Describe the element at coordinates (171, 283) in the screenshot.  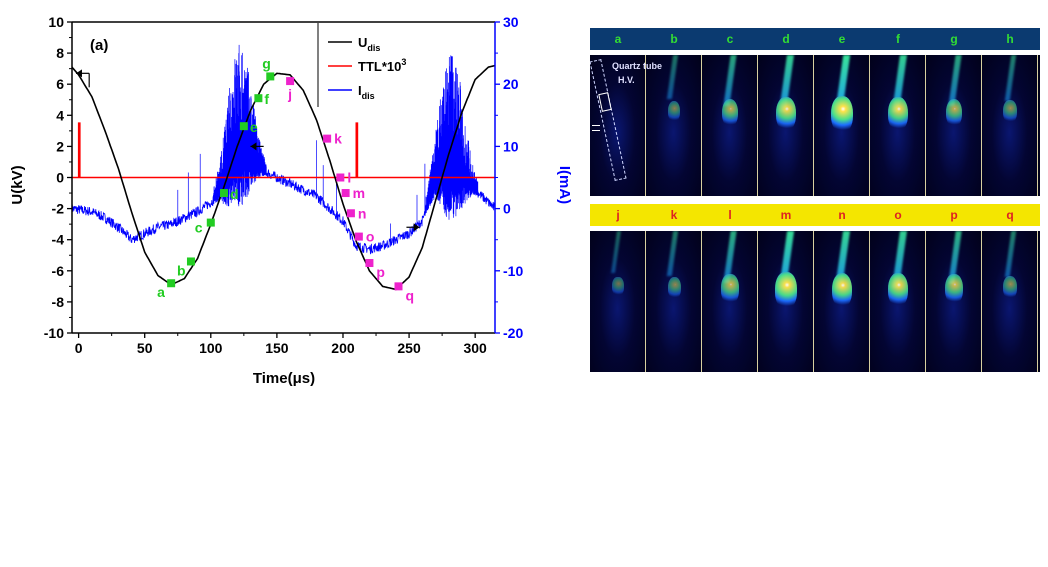
I see `marker-a` at that location.